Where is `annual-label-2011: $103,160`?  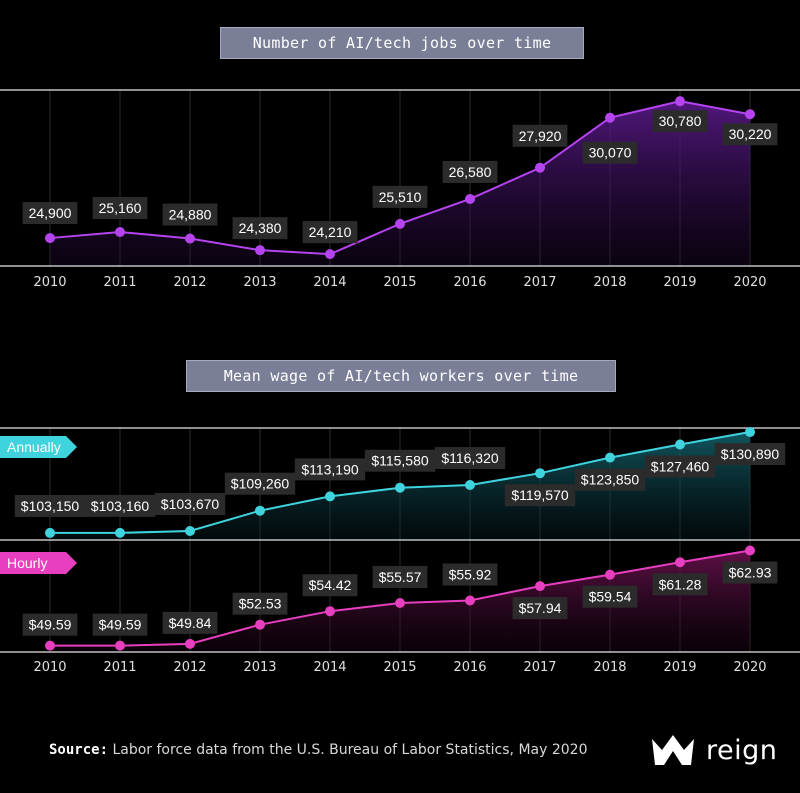 annual-label-2011: $103,160 is located at coordinates (120, 505).